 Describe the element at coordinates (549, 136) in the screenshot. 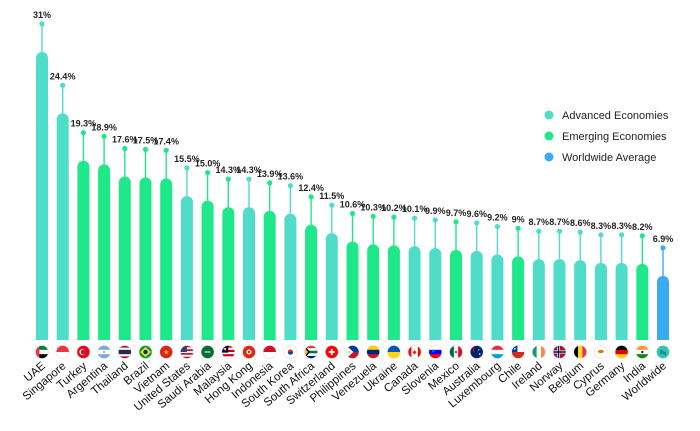

I see `legend-dot-emerging` at that location.